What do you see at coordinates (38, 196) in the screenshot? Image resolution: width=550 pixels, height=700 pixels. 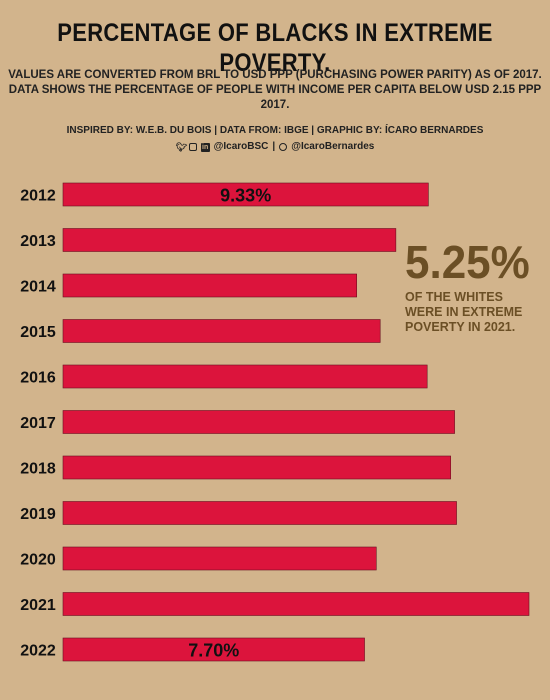 I see `year-label: 2012` at bounding box center [38, 196].